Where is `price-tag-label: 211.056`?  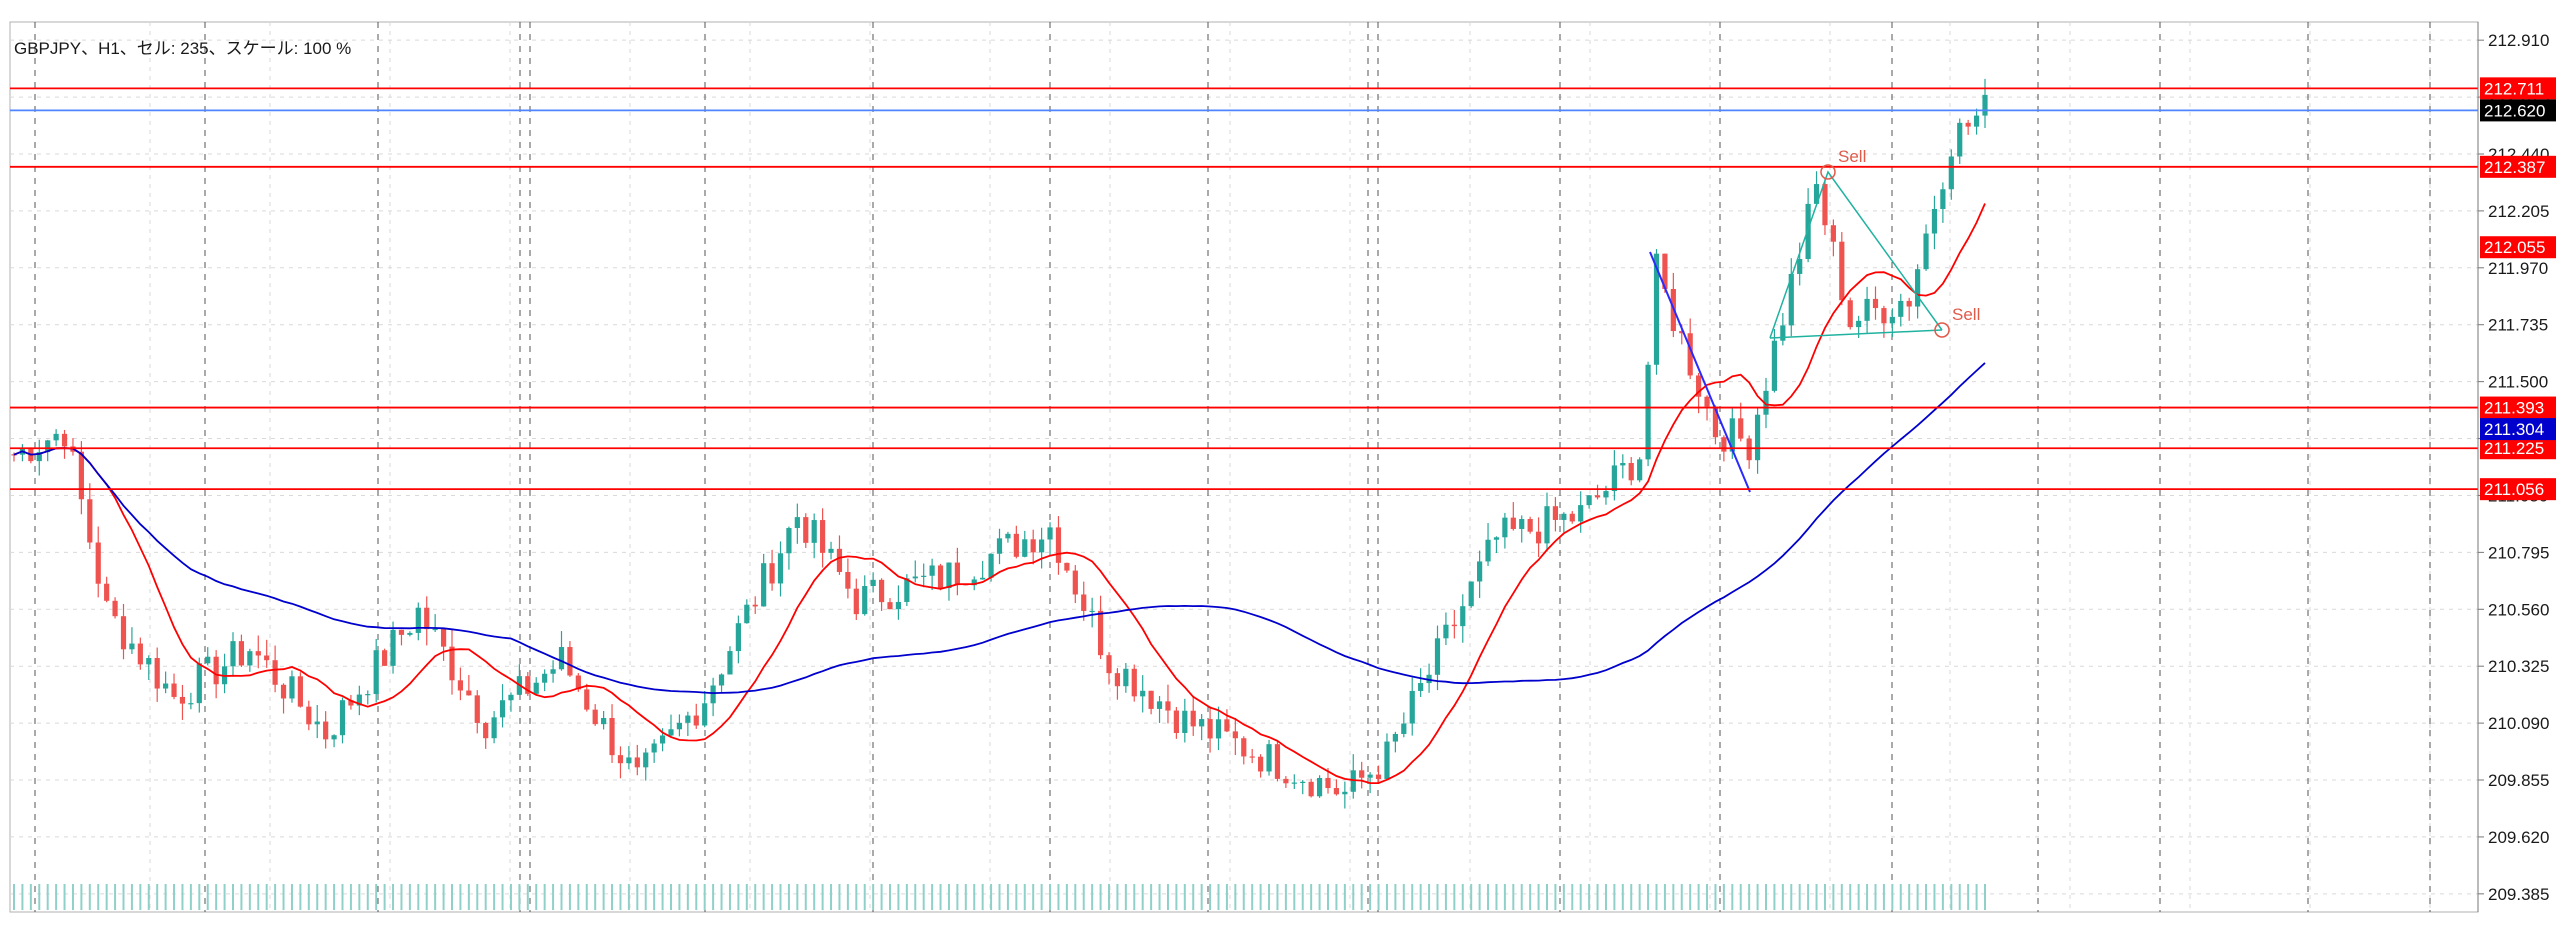
price-tag-label: 211.056 is located at coordinates (2514, 489).